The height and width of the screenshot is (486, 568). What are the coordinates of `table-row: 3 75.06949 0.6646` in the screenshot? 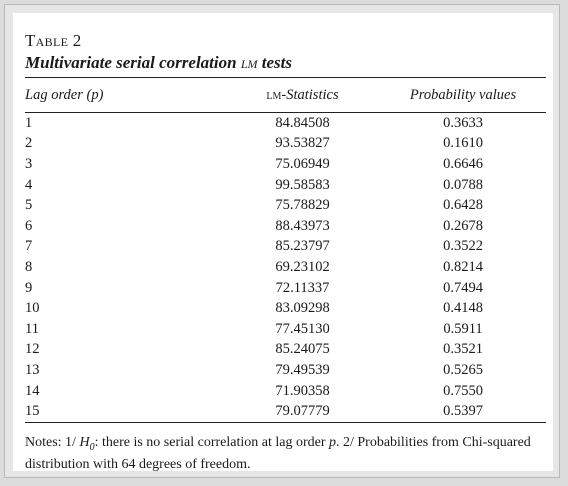 It's located at (285, 164).